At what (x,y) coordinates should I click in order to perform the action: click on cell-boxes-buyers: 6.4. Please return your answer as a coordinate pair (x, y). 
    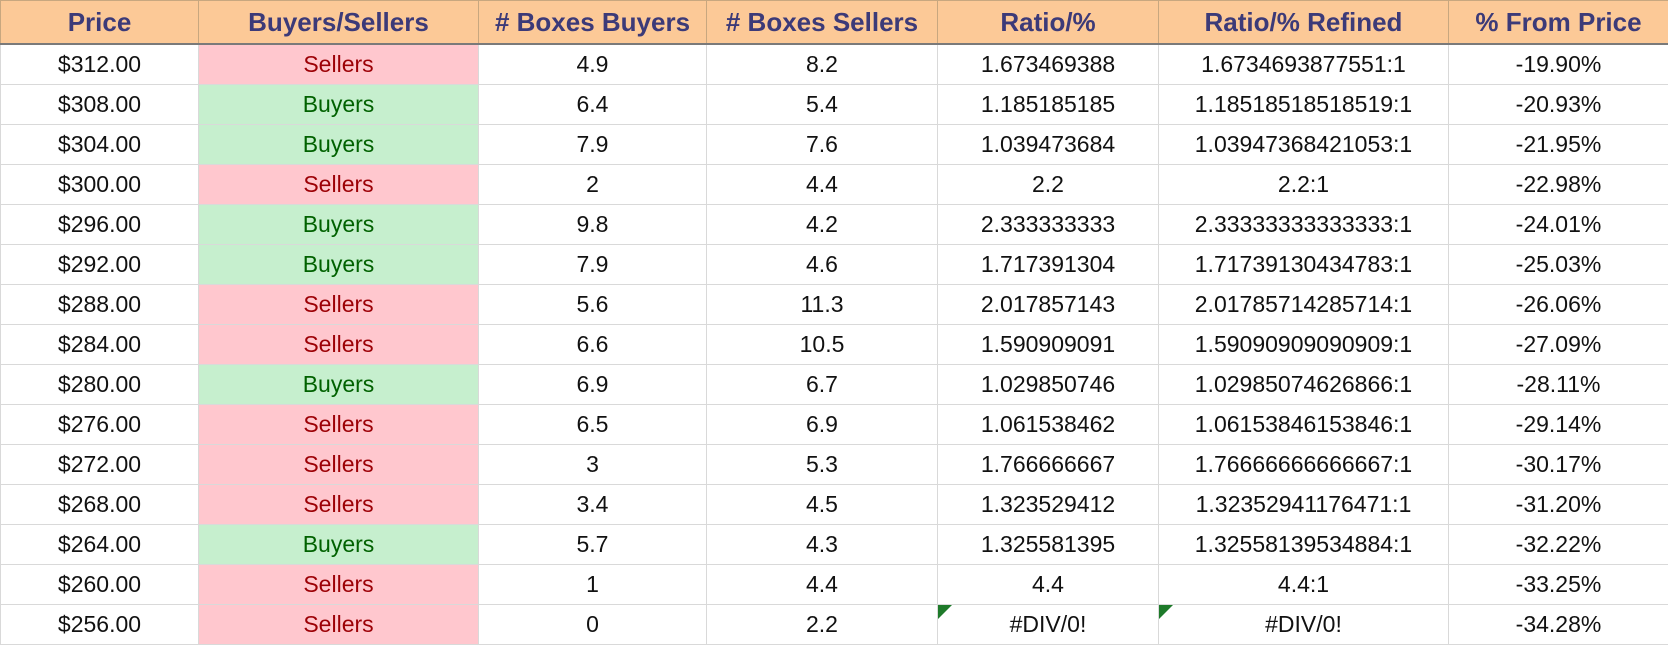
    Looking at the image, I should click on (593, 105).